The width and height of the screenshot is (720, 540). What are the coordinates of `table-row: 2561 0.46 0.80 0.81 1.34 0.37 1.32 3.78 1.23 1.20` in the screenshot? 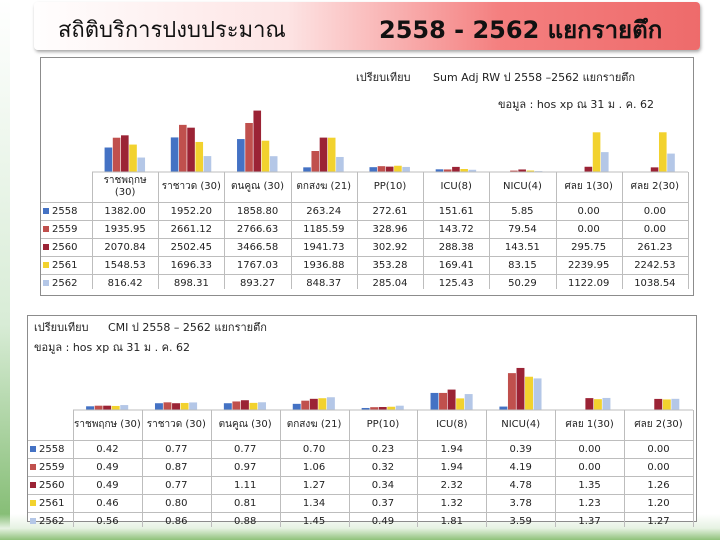 It's located at (360, 503).